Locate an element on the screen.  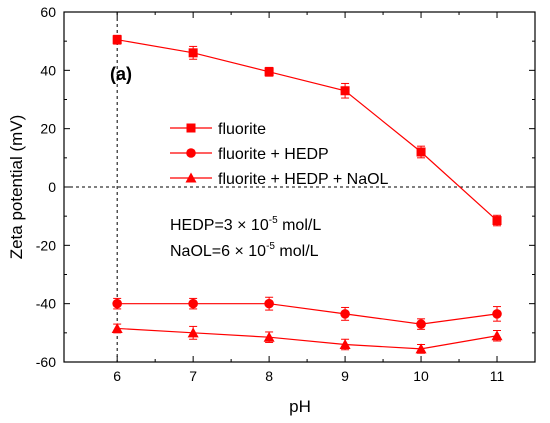
annotation-naol: NaOL=6 × 10-5 mol/L is located at coordinates (244, 250).